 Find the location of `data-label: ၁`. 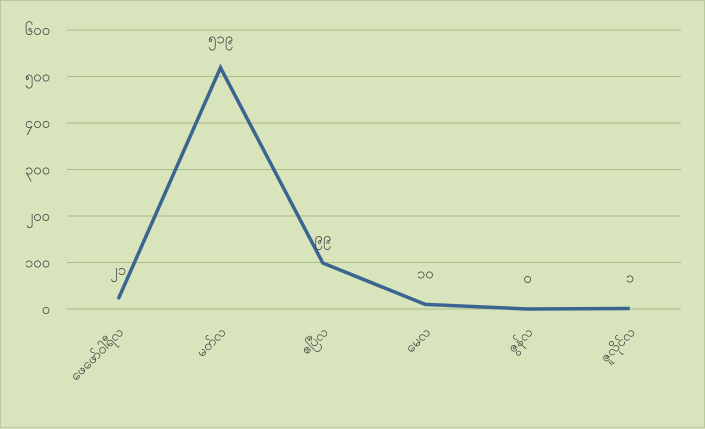

data-label: ၁ is located at coordinates (630, 278).